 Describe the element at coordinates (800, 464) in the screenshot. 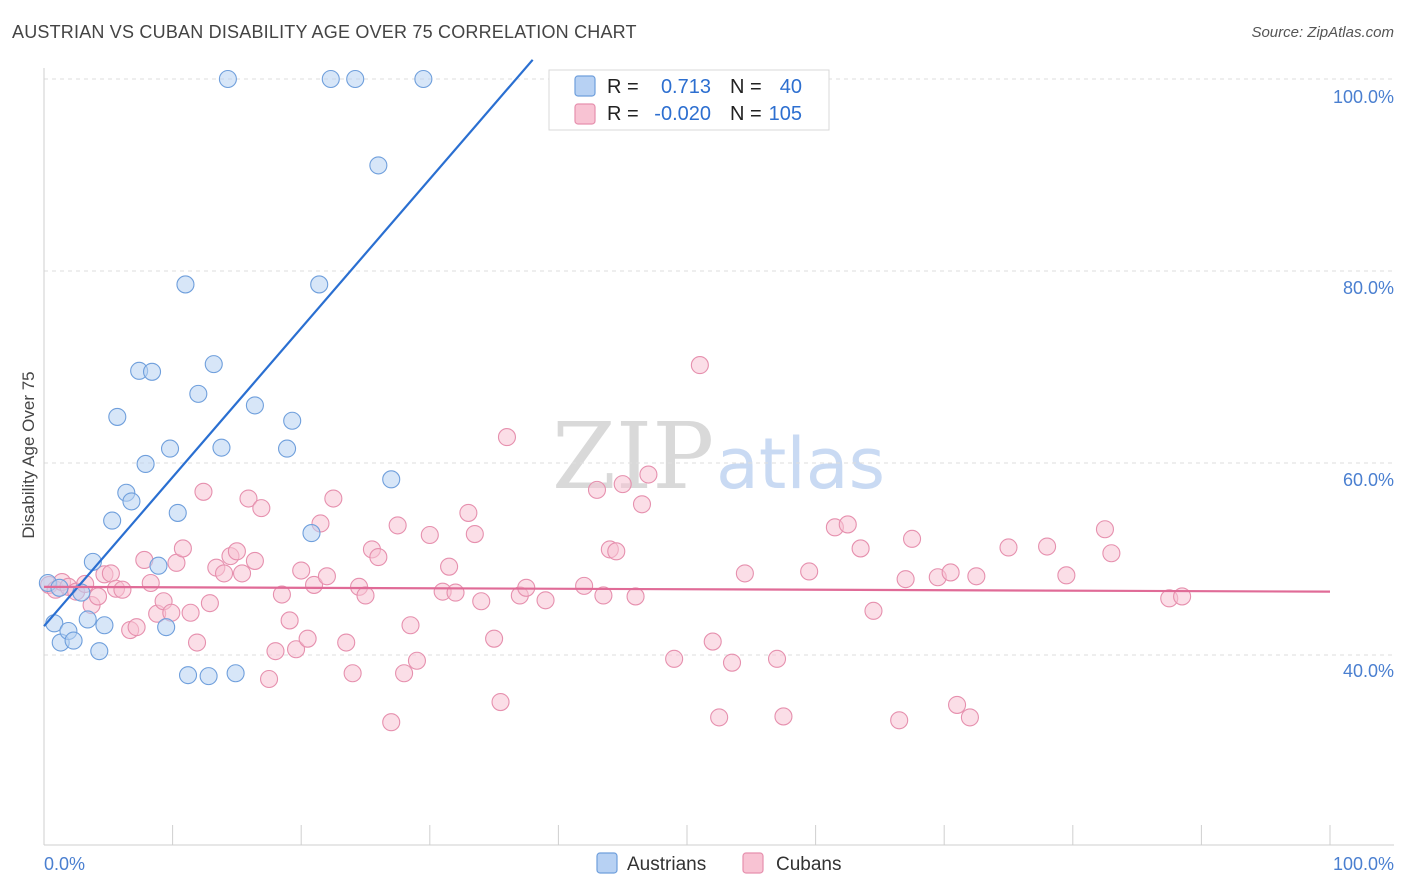

I see `watermark-atlas: atlas` at that location.